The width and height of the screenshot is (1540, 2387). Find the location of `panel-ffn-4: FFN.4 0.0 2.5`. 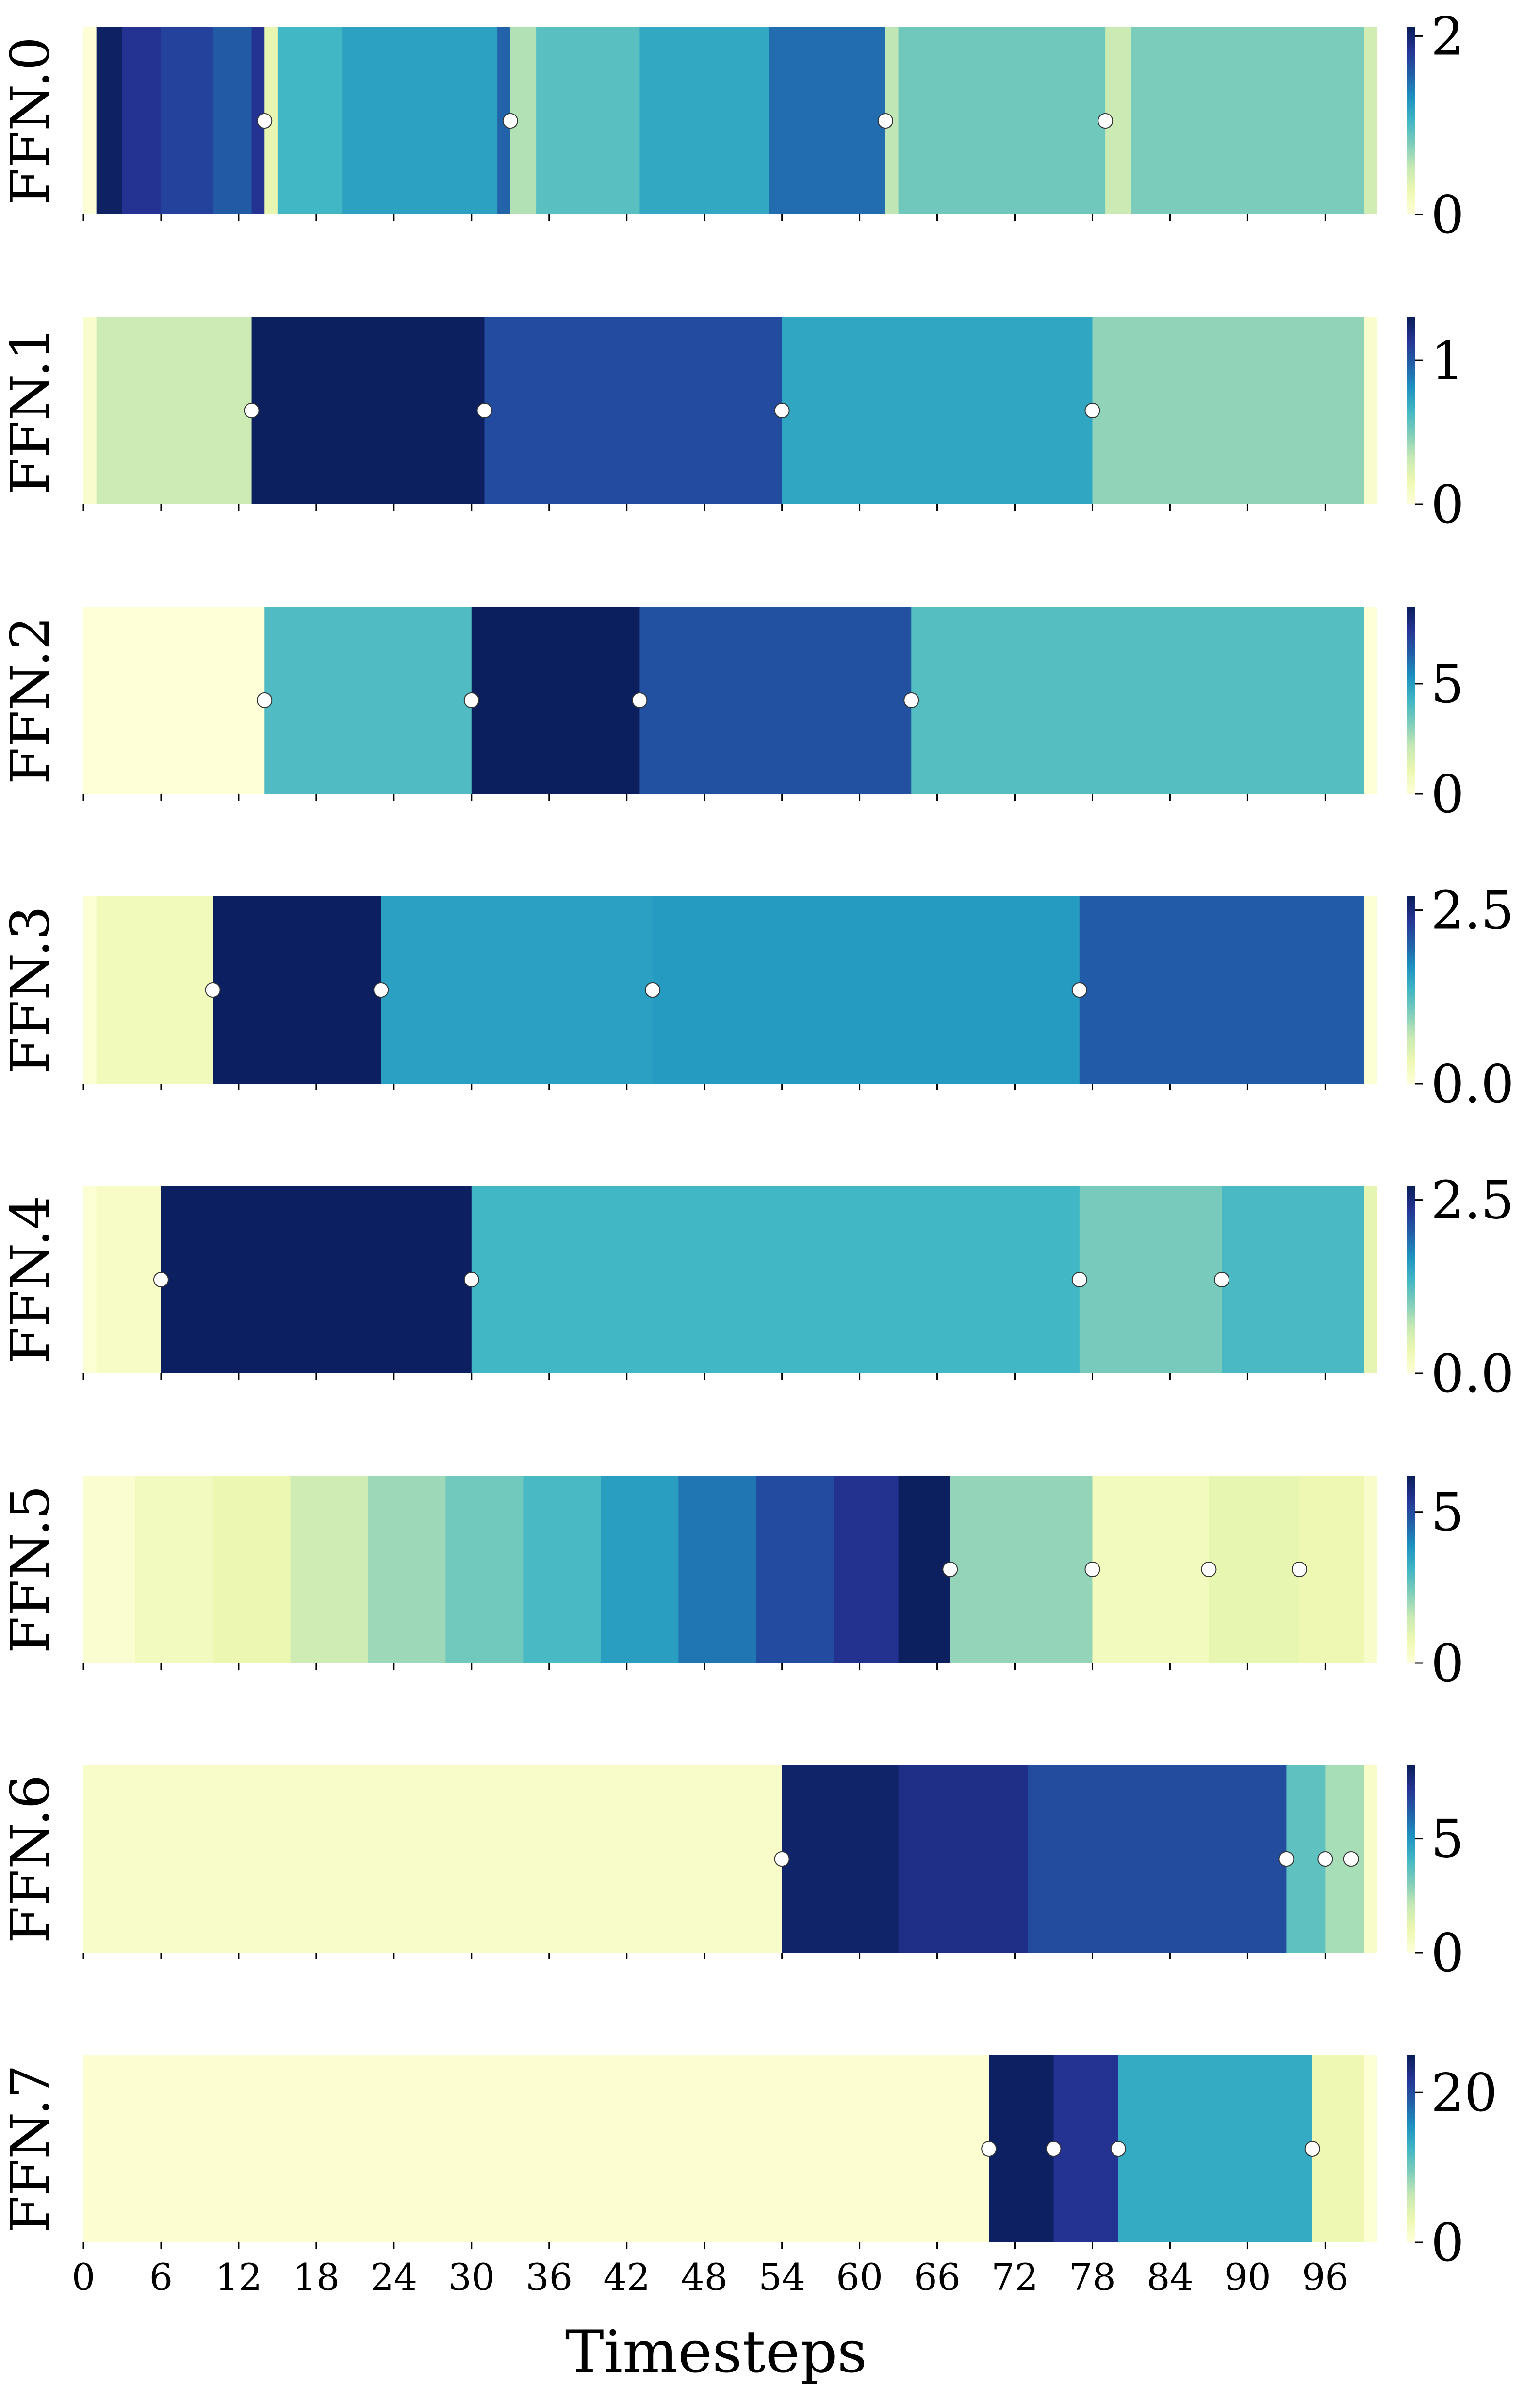

panel-ffn-4: FFN.4 0.0 2.5 is located at coordinates (757, 1287).